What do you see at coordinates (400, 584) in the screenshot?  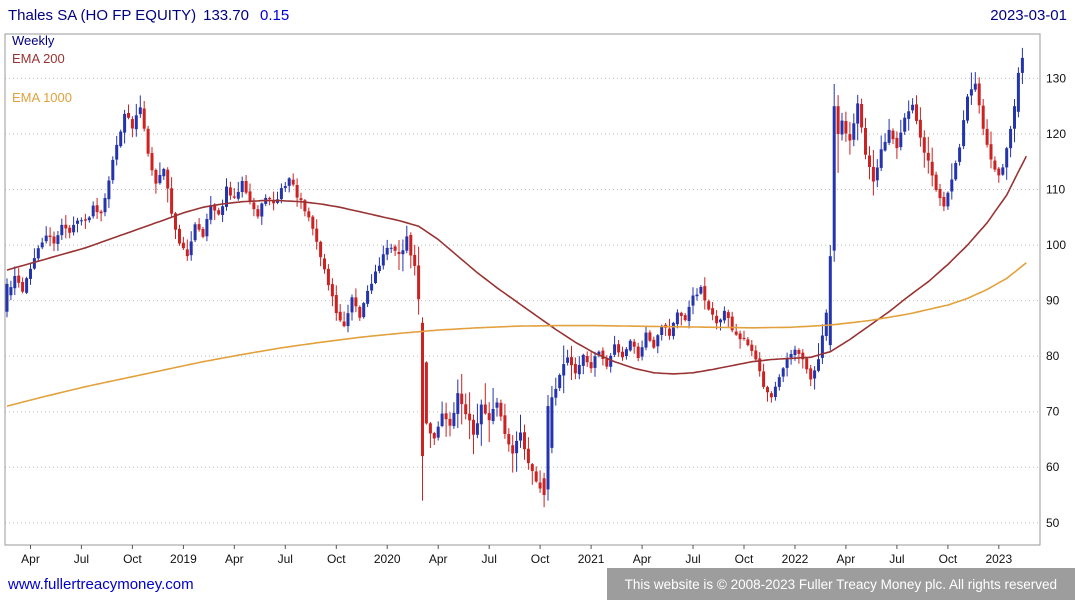 I see `footer-spacer` at bounding box center [400, 584].